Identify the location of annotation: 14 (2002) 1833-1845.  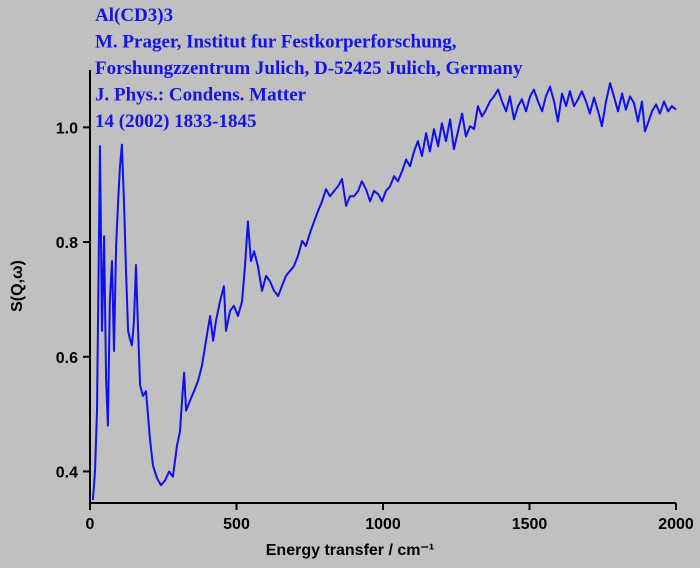
(175, 121).